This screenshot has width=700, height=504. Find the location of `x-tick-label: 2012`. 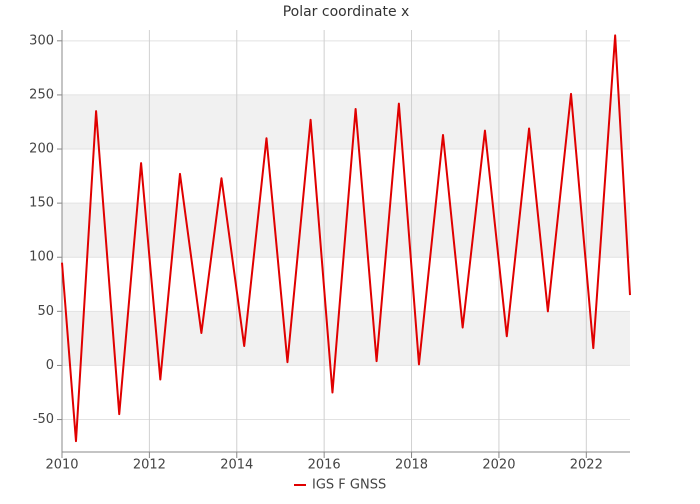

x-tick-label: 2012 is located at coordinates (149, 465).